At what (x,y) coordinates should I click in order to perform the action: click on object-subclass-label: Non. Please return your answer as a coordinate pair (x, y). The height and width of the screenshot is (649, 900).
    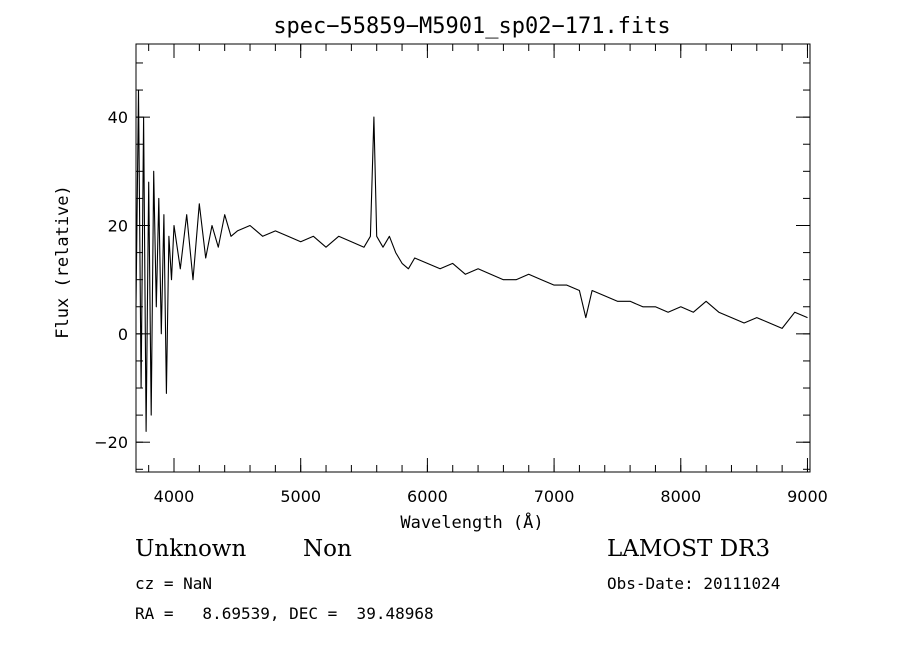
    Looking at the image, I should click on (327, 549).